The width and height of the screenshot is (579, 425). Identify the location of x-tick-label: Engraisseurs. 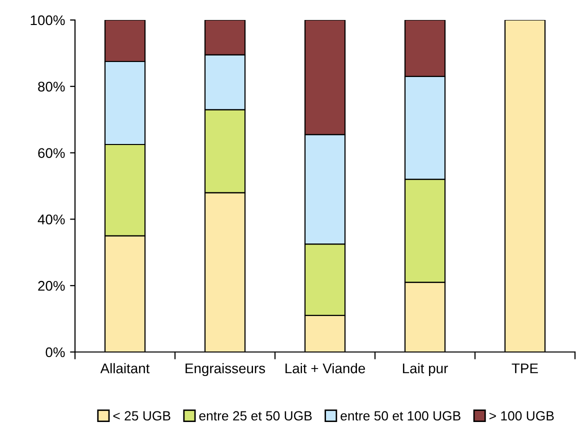
(226, 369).